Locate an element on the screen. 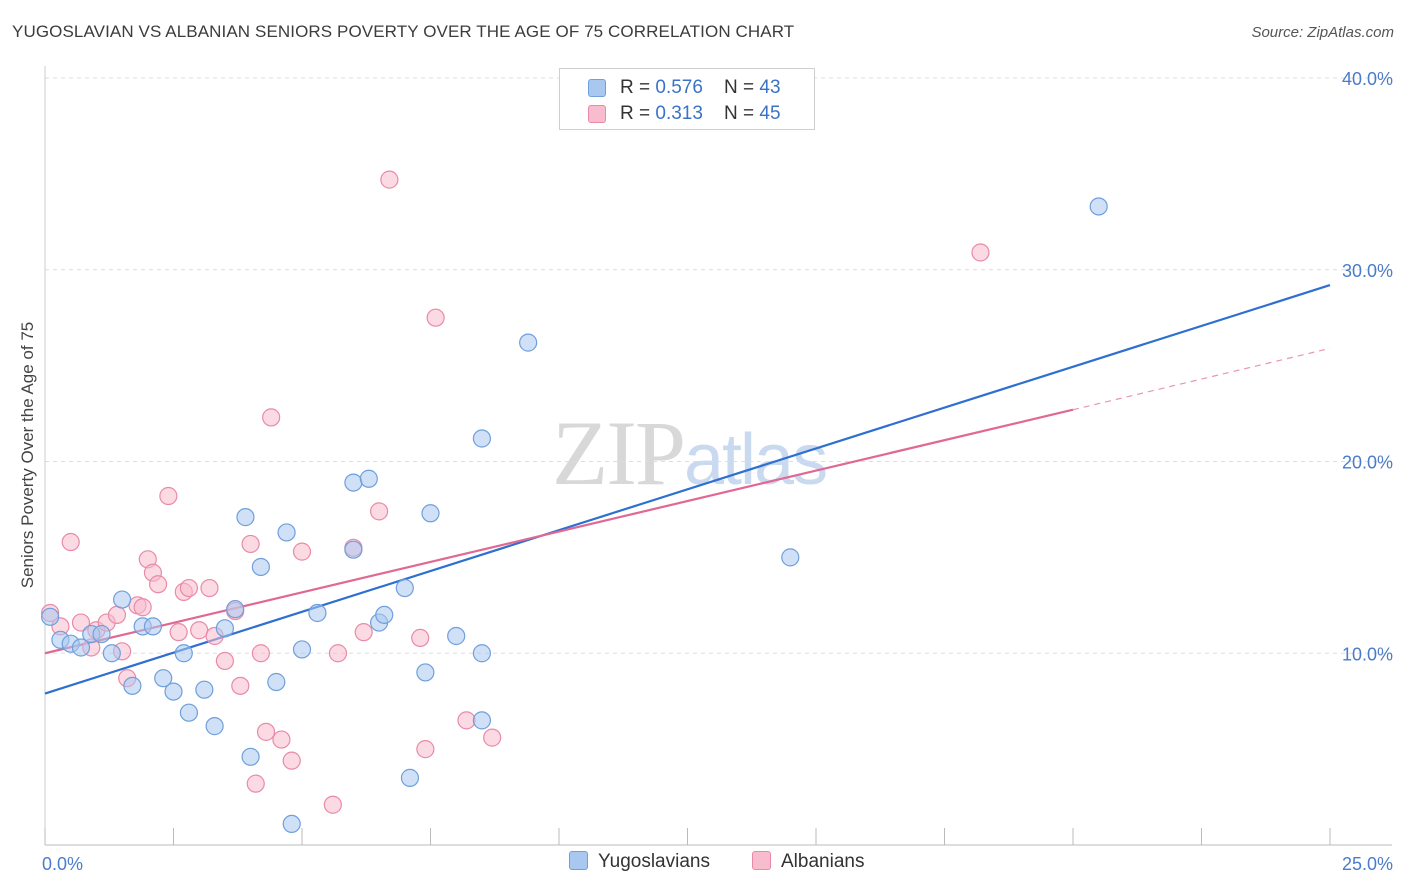 This screenshot has height=892, width=1406. y-tick-label: 10.0% is located at coordinates (1367, 654).